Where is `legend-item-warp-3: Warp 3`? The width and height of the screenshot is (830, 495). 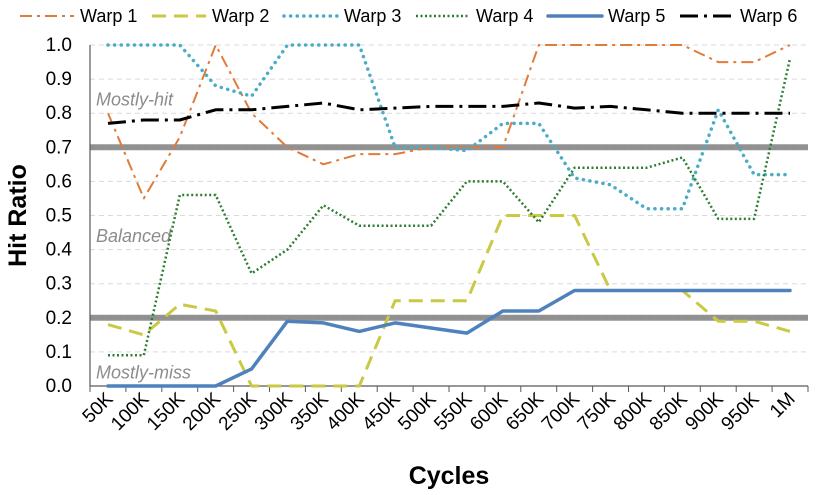
legend-item-warp-3: Warp 3 is located at coordinates (341, 16).